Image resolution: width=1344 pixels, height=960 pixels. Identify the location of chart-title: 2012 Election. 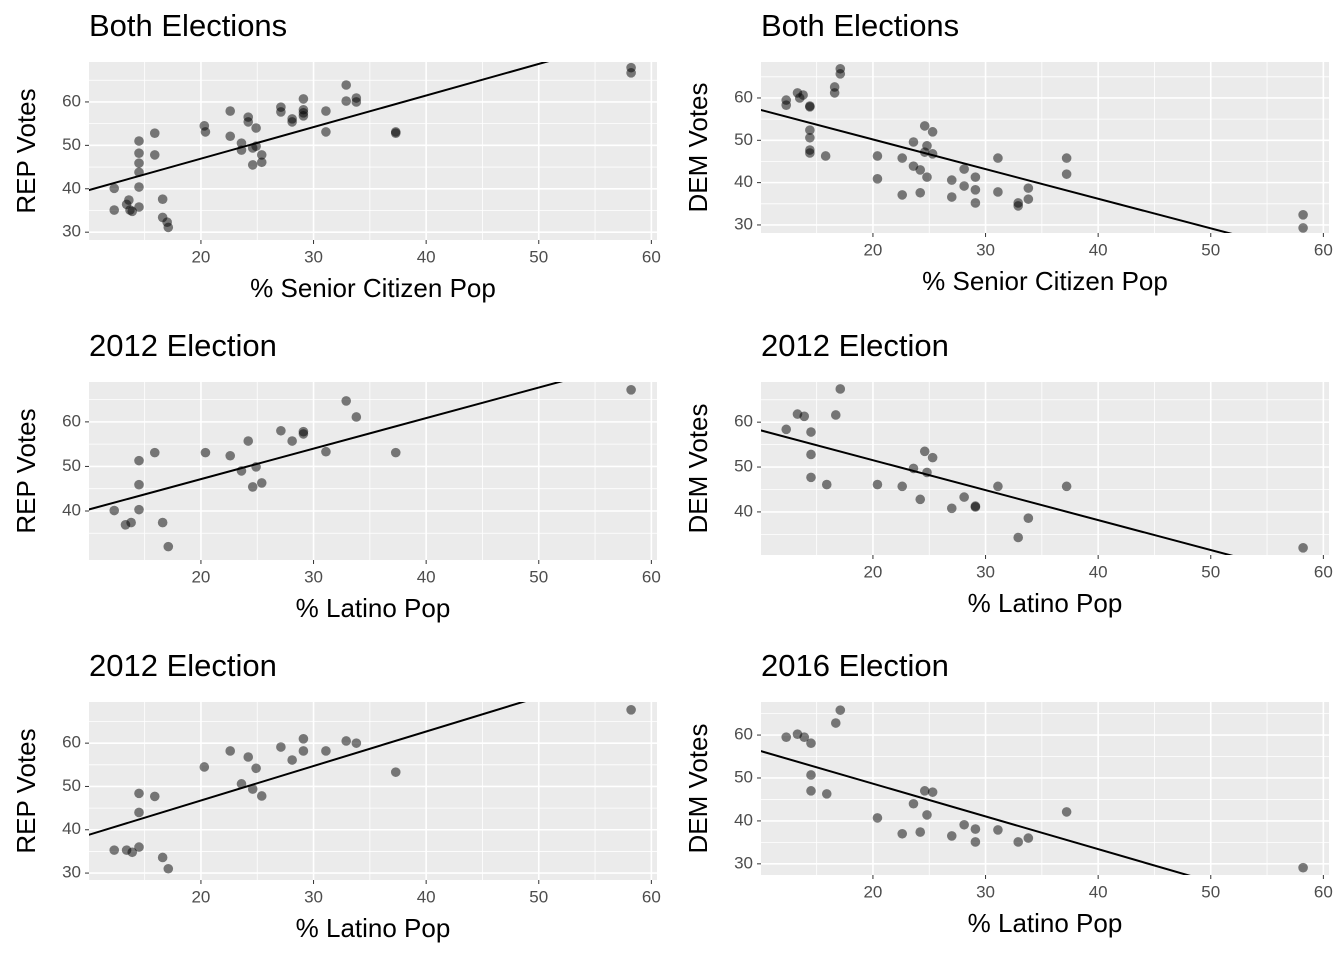
(855, 345).